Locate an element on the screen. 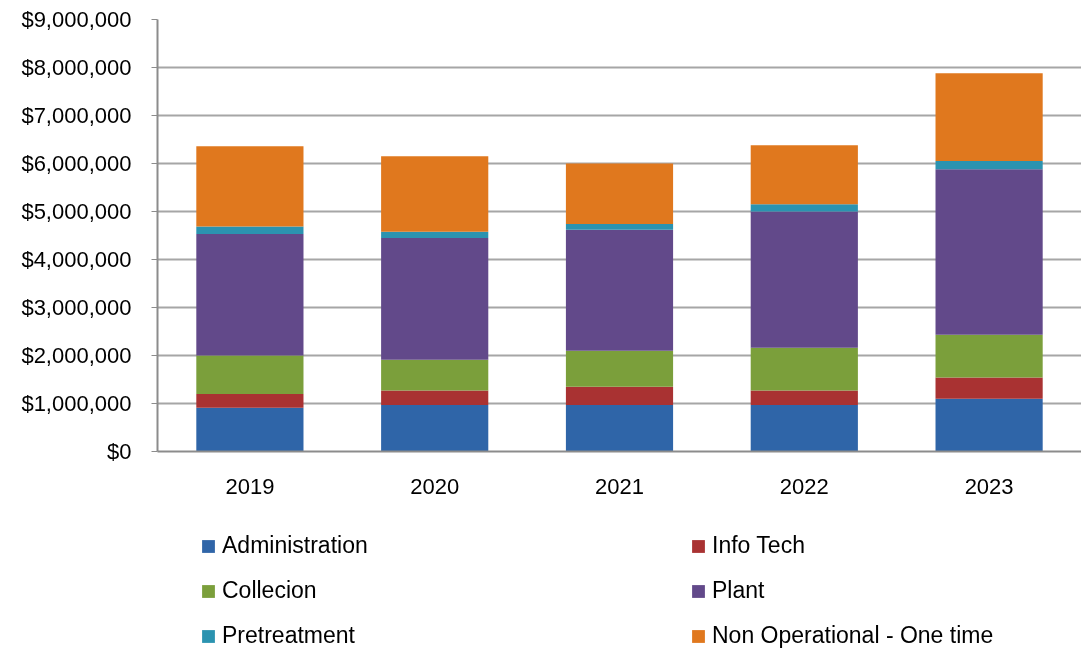 This screenshot has width=1081, height=652. y-tick-label: $5,000,000 is located at coordinates (76, 211).